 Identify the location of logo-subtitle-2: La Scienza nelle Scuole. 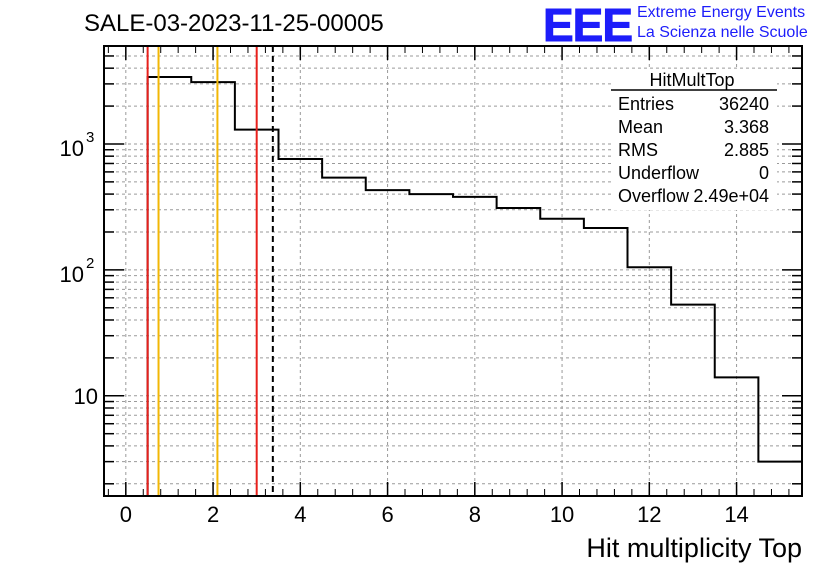
(722, 32).